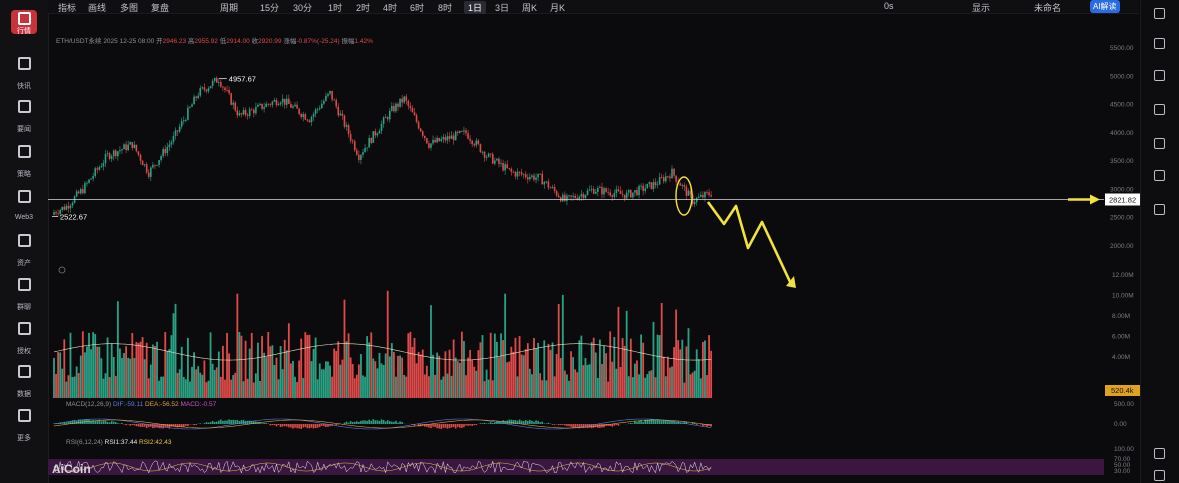 The height and width of the screenshot is (483, 1179). Describe the element at coordinates (24, 381) in the screenshot. I see `sidebar-item-8: 数据` at that location.